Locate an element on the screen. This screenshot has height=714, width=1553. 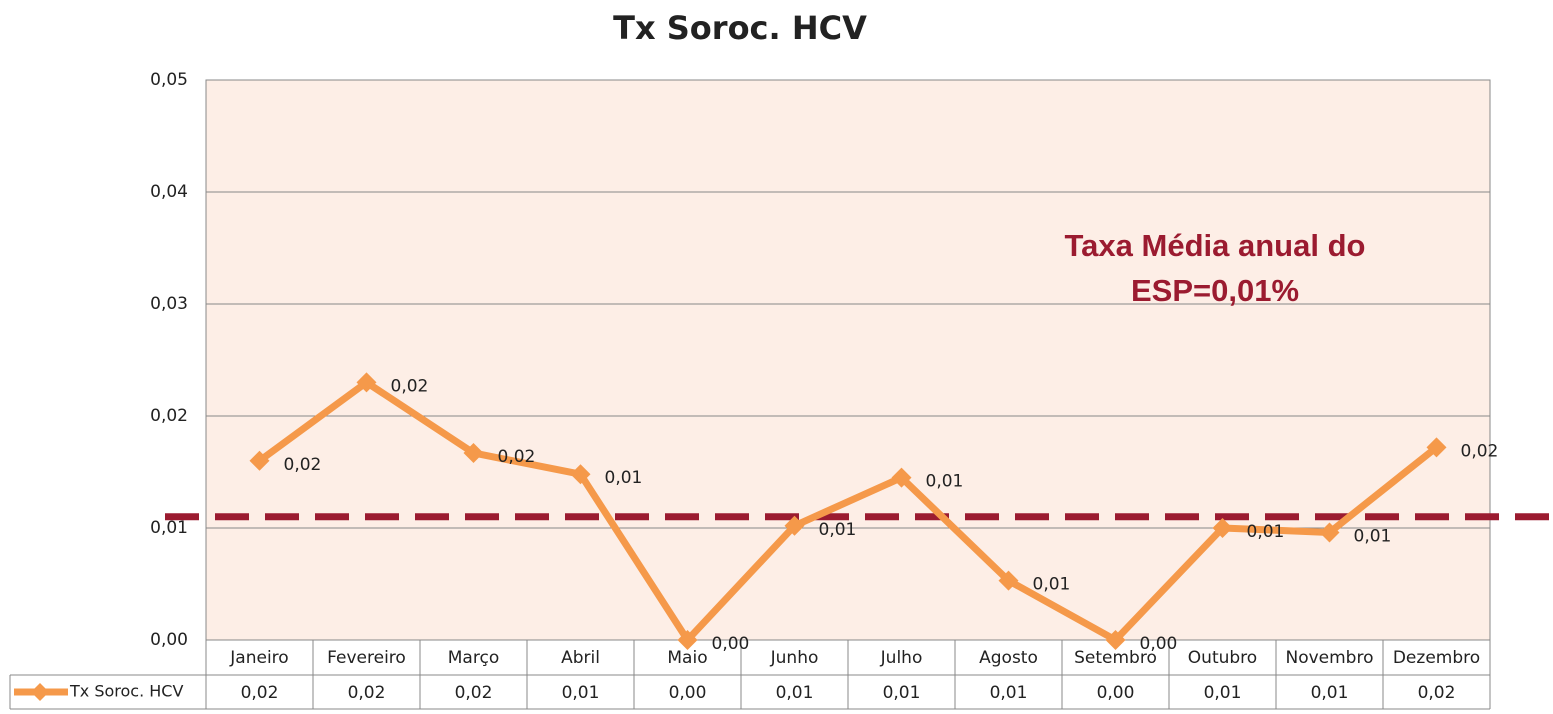
y-tick-label: 0,01 is located at coordinates (169, 528).